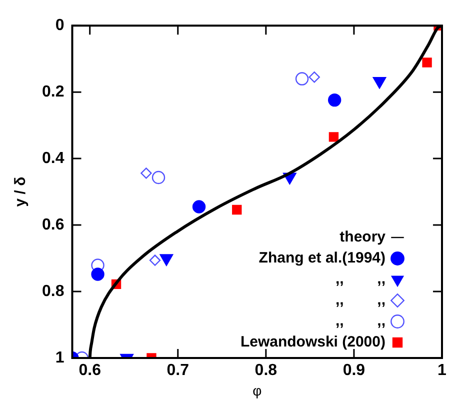  I want to click on y-tick-label: 0, so click(59, 25).